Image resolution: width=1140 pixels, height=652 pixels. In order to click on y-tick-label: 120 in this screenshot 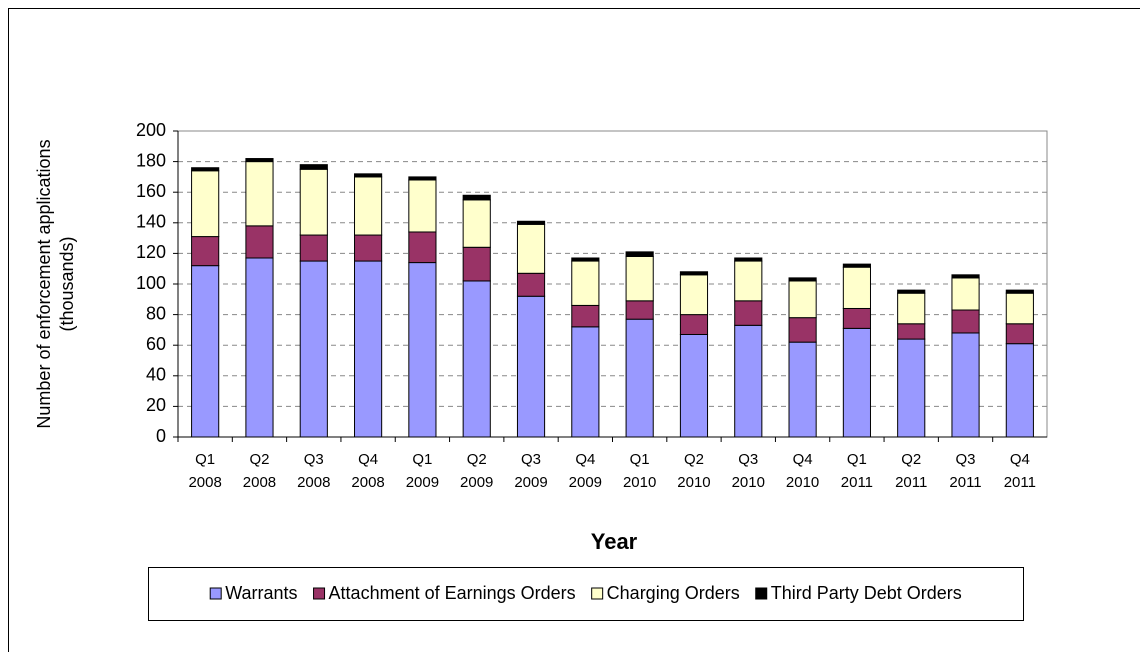, I will do `click(151, 252)`.